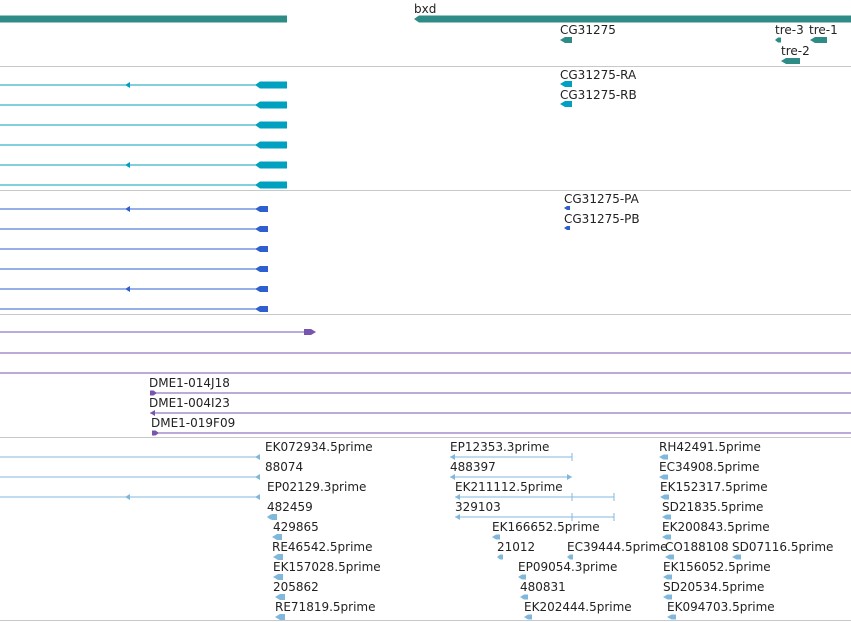  Describe the element at coordinates (617, 547) in the screenshot. I see `est-label: EC39444.5prime` at that location.